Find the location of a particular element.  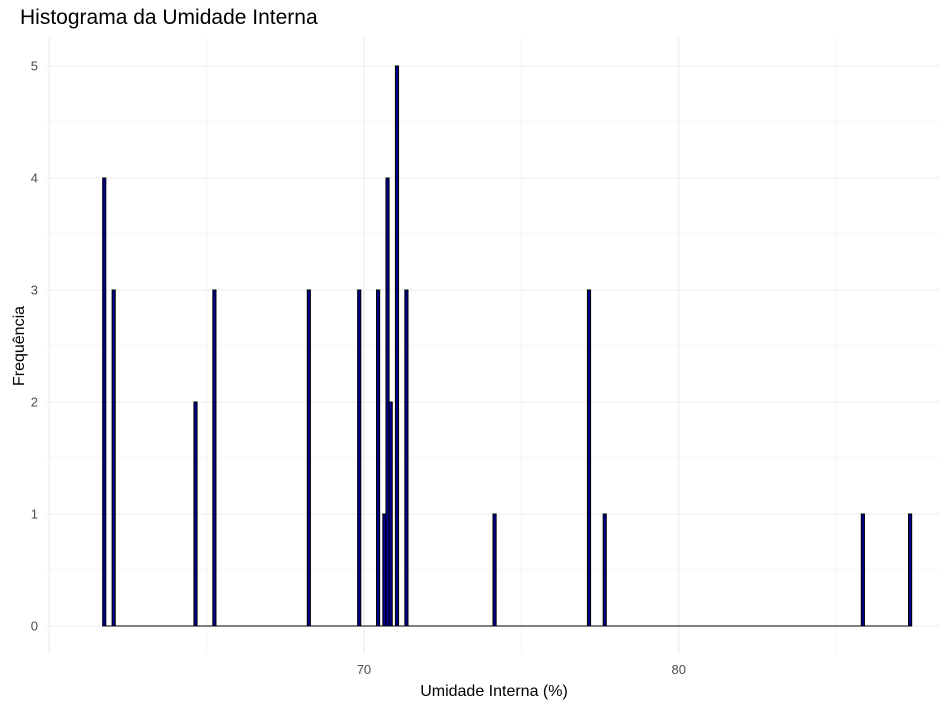

y-tick-label: 5 is located at coordinates (34, 66).